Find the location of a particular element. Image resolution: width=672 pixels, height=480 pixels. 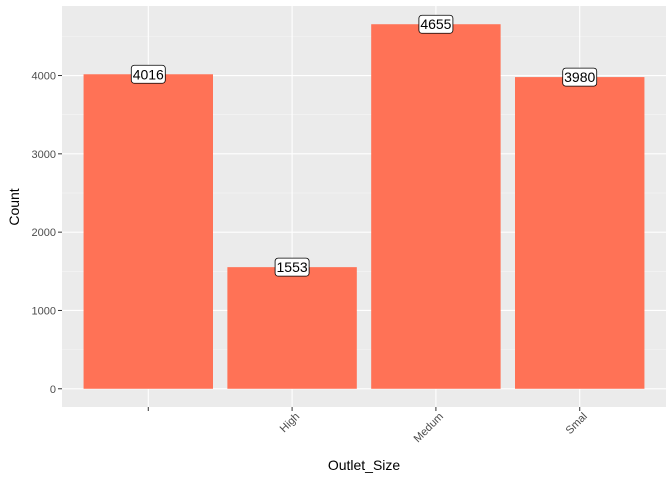

data-label: 4655 is located at coordinates (435, 24).